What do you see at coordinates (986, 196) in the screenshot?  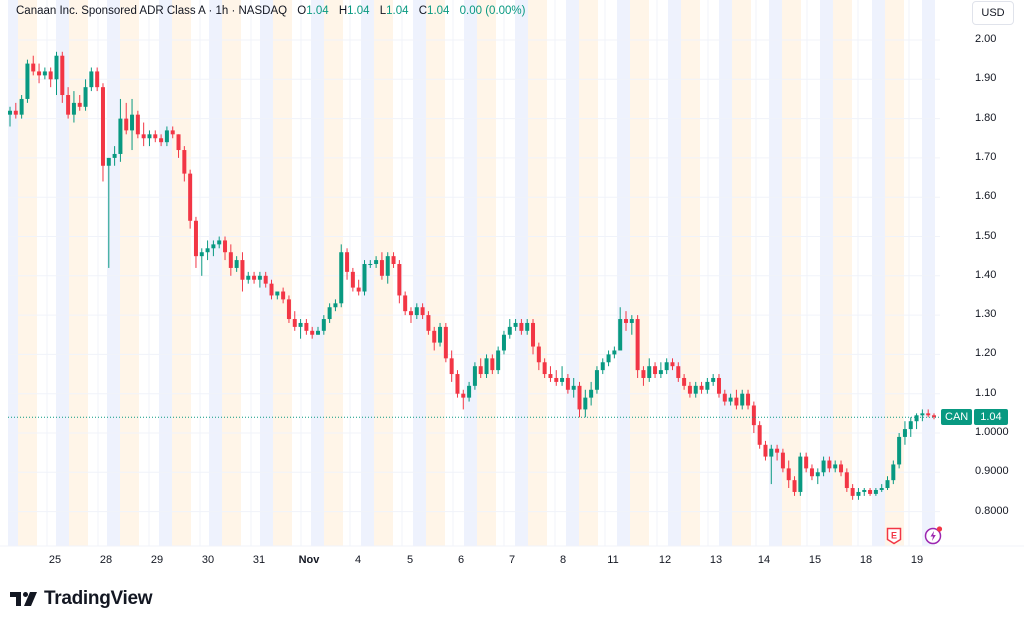 I see `price-axis-label: 1.60` at bounding box center [986, 196].